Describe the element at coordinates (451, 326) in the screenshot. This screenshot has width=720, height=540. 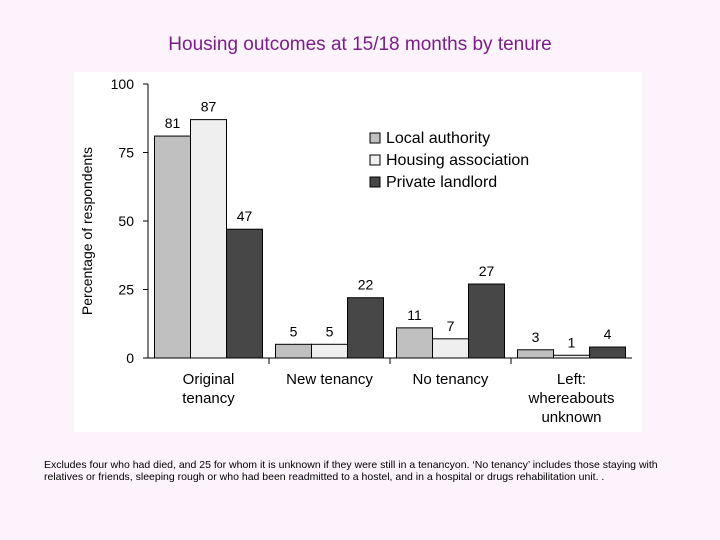
I see `bar-value-label: 7` at that location.